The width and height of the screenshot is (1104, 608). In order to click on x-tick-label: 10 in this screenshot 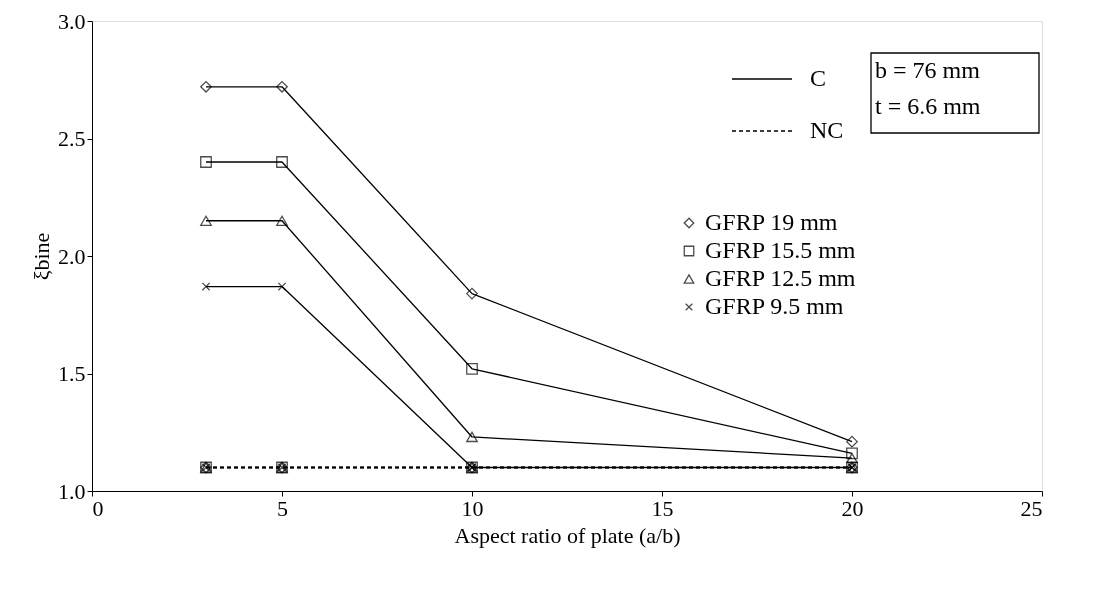, I will do `click(472, 508)`.